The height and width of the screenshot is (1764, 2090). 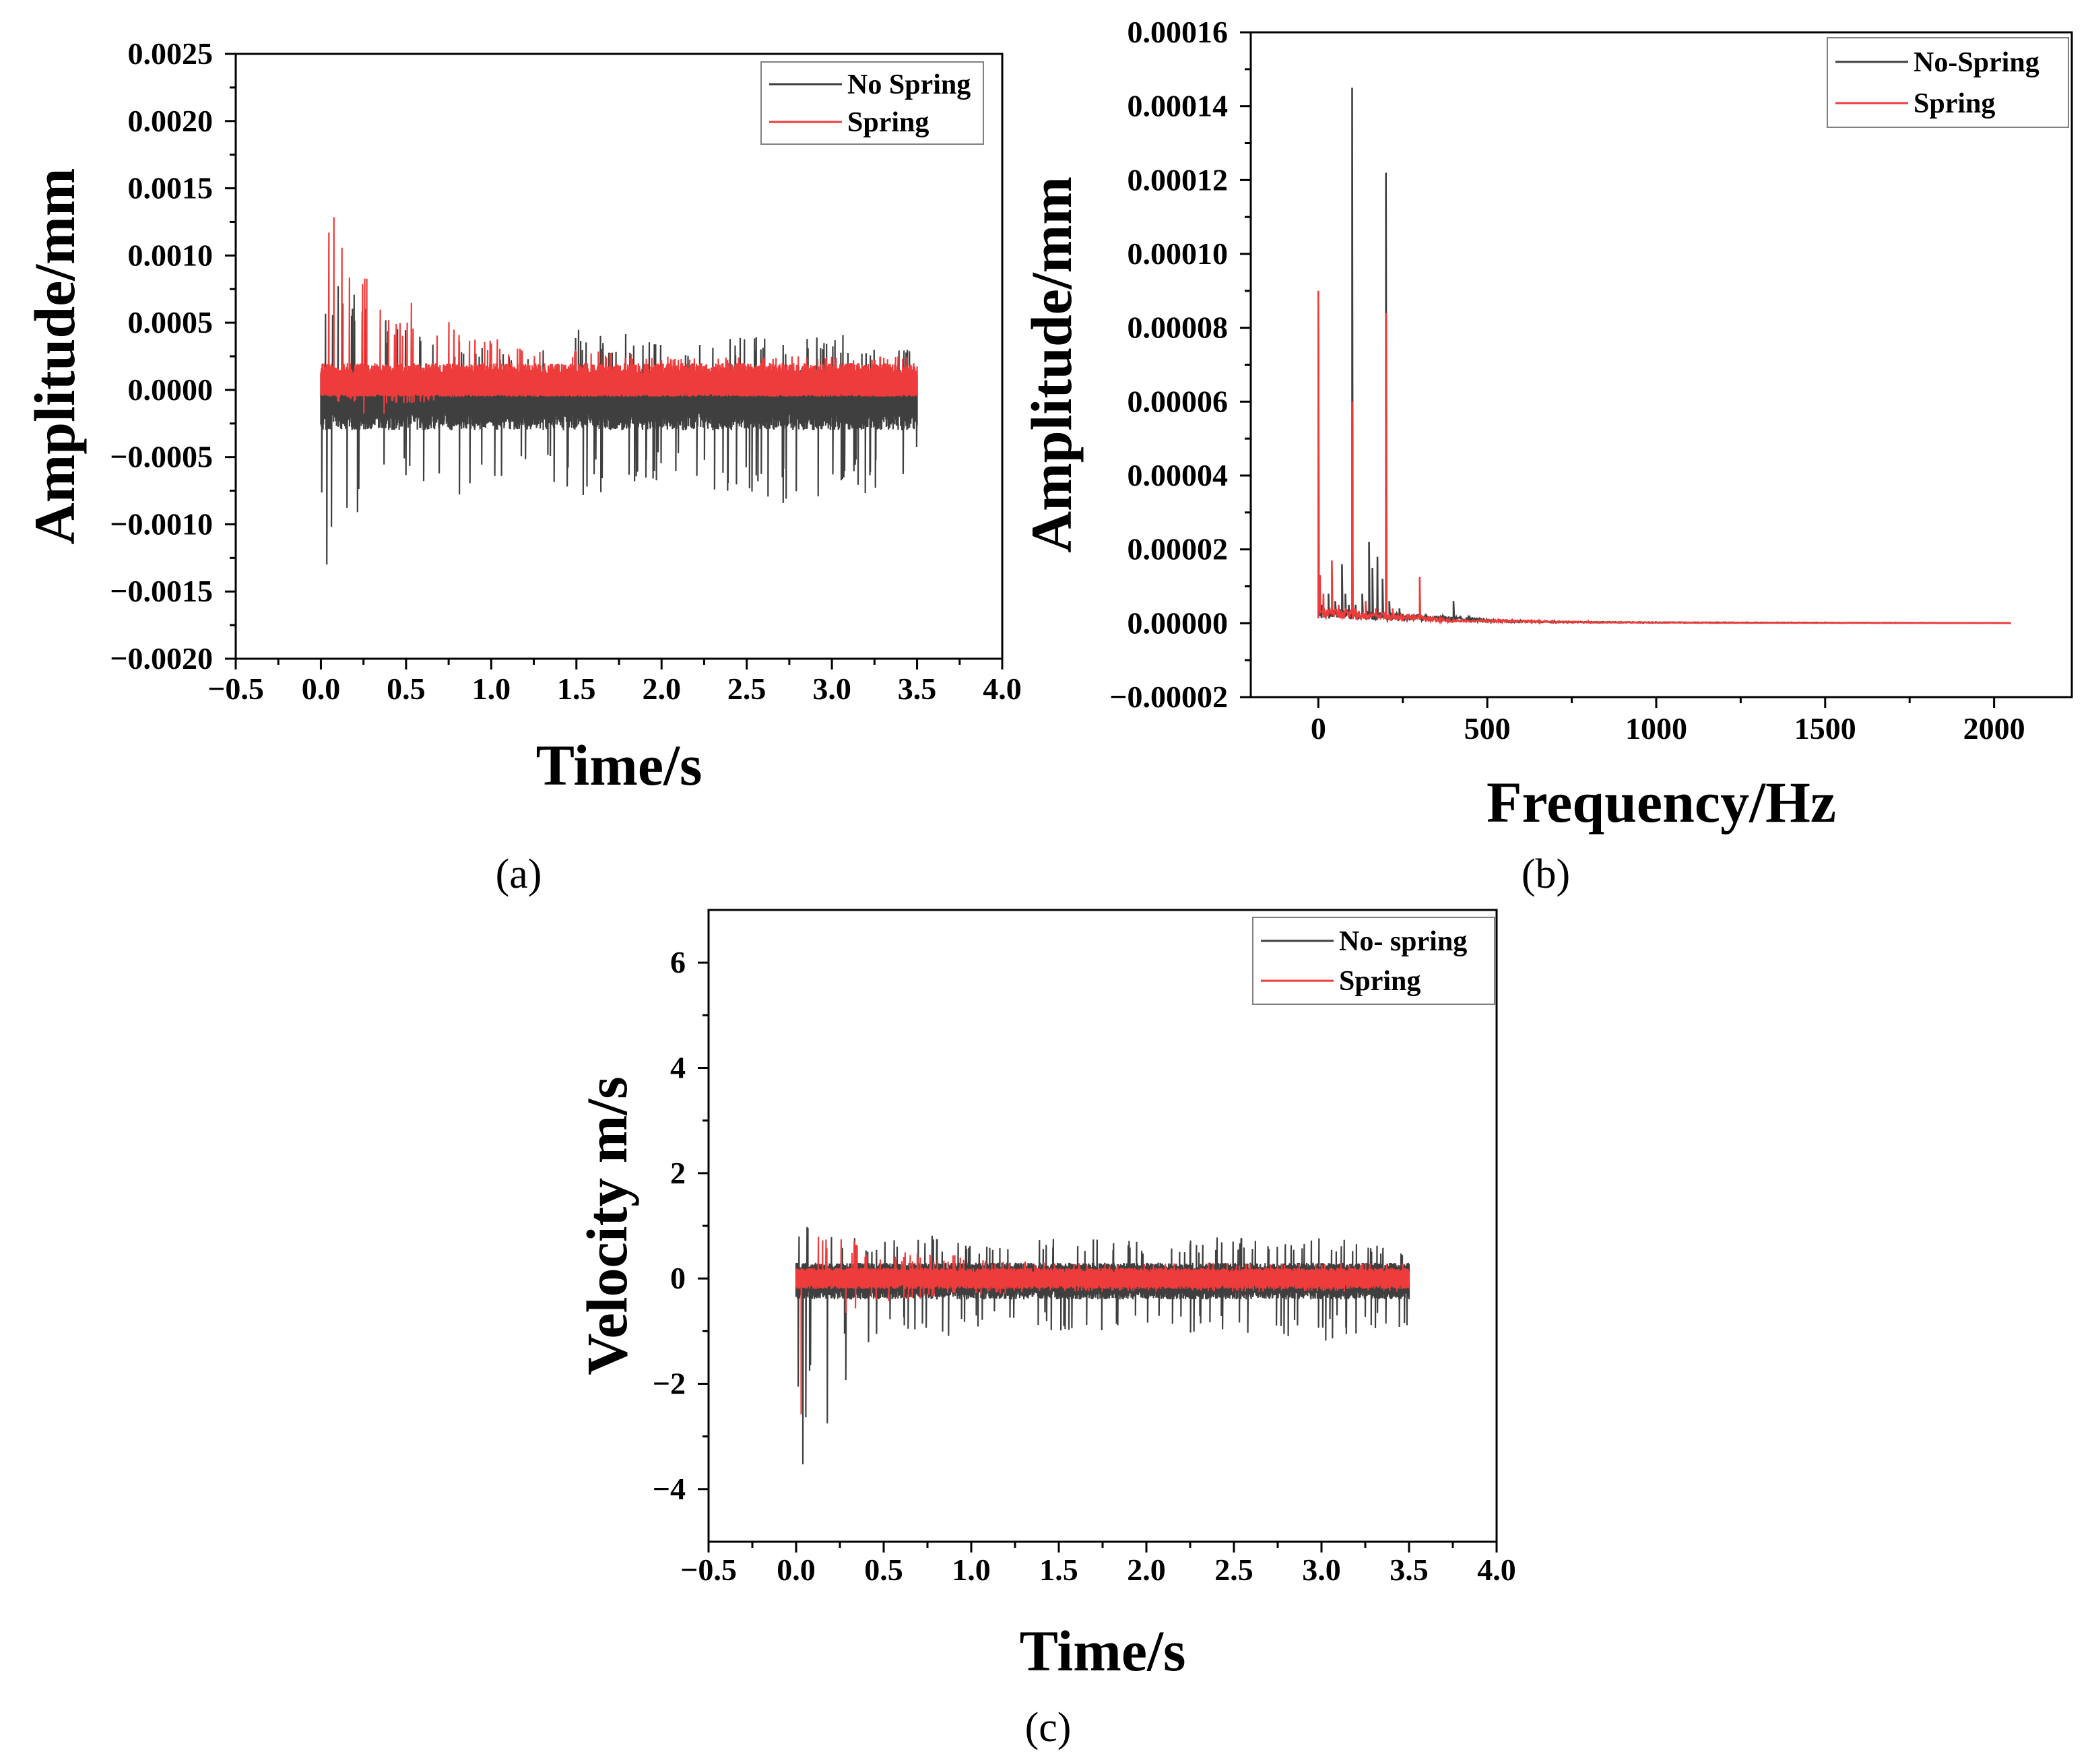 I want to click on x-tick-label: 1000, so click(x=1656, y=728).